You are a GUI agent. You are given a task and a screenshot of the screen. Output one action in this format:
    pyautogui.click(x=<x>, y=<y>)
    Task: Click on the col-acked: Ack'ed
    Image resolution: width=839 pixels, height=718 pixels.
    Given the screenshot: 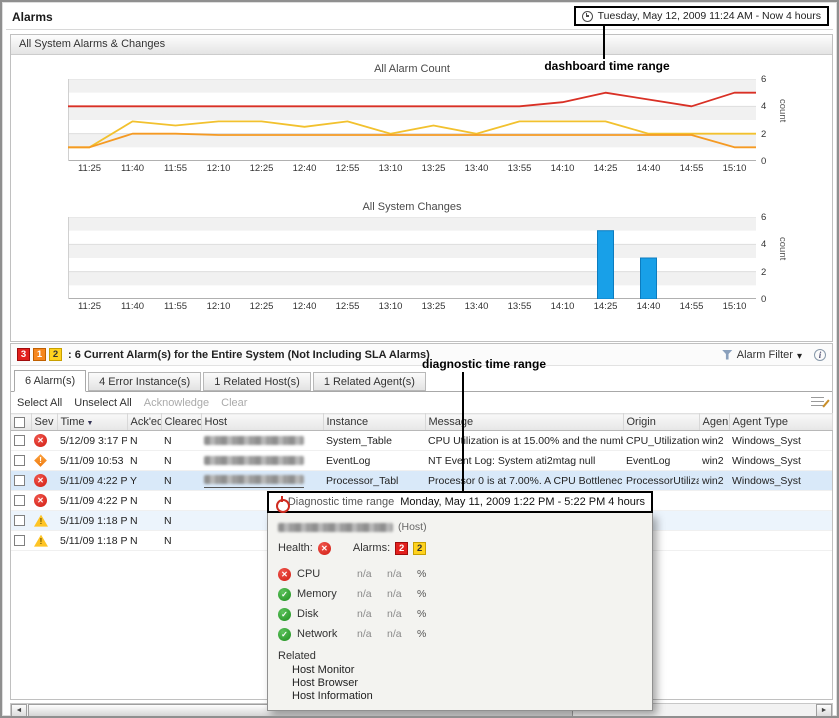 What is the action you would take?
    pyautogui.click(x=144, y=422)
    